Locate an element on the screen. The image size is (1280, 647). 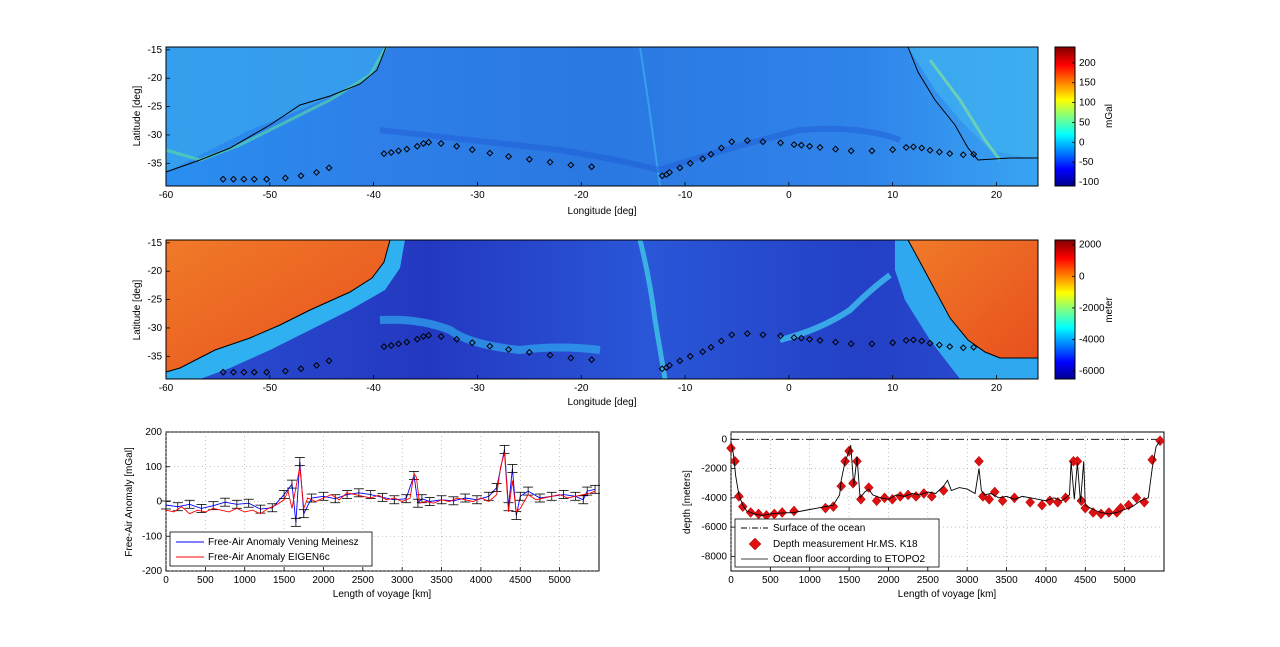
x-tick-label: 500 is located at coordinates (770, 580).